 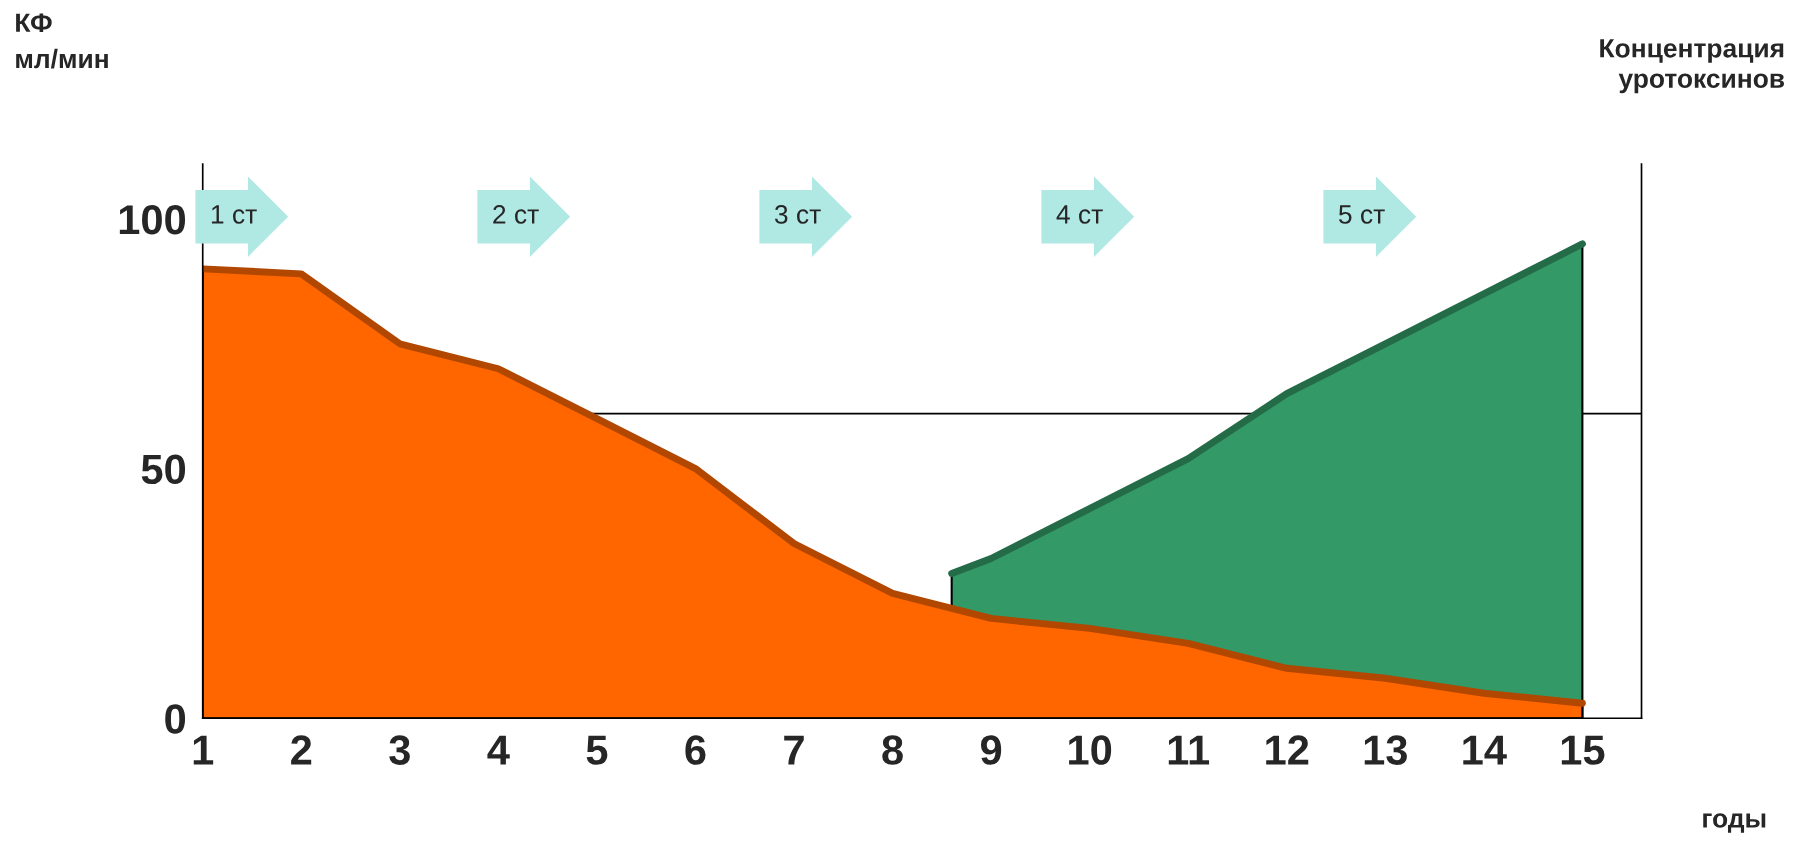 What do you see at coordinates (1385, 750) in the screenshot?
I see `x-tick-label: 13` at bounding box center [1385, 750].